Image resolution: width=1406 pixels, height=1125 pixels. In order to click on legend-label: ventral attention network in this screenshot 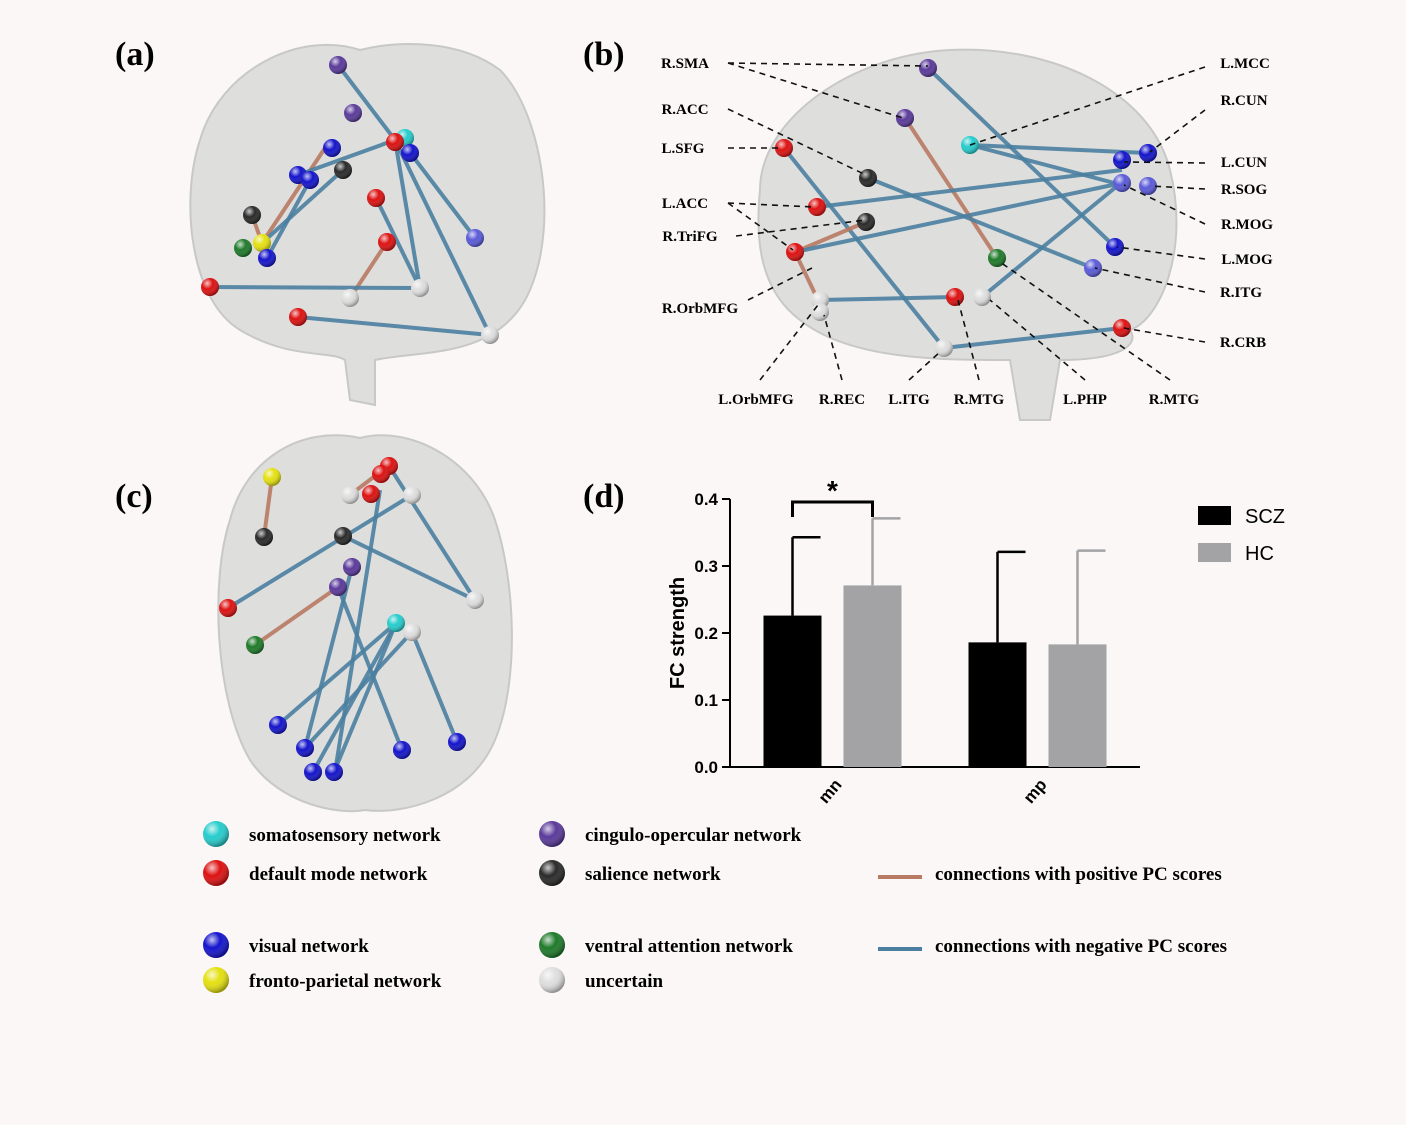, I will do `click(689, 946)`.